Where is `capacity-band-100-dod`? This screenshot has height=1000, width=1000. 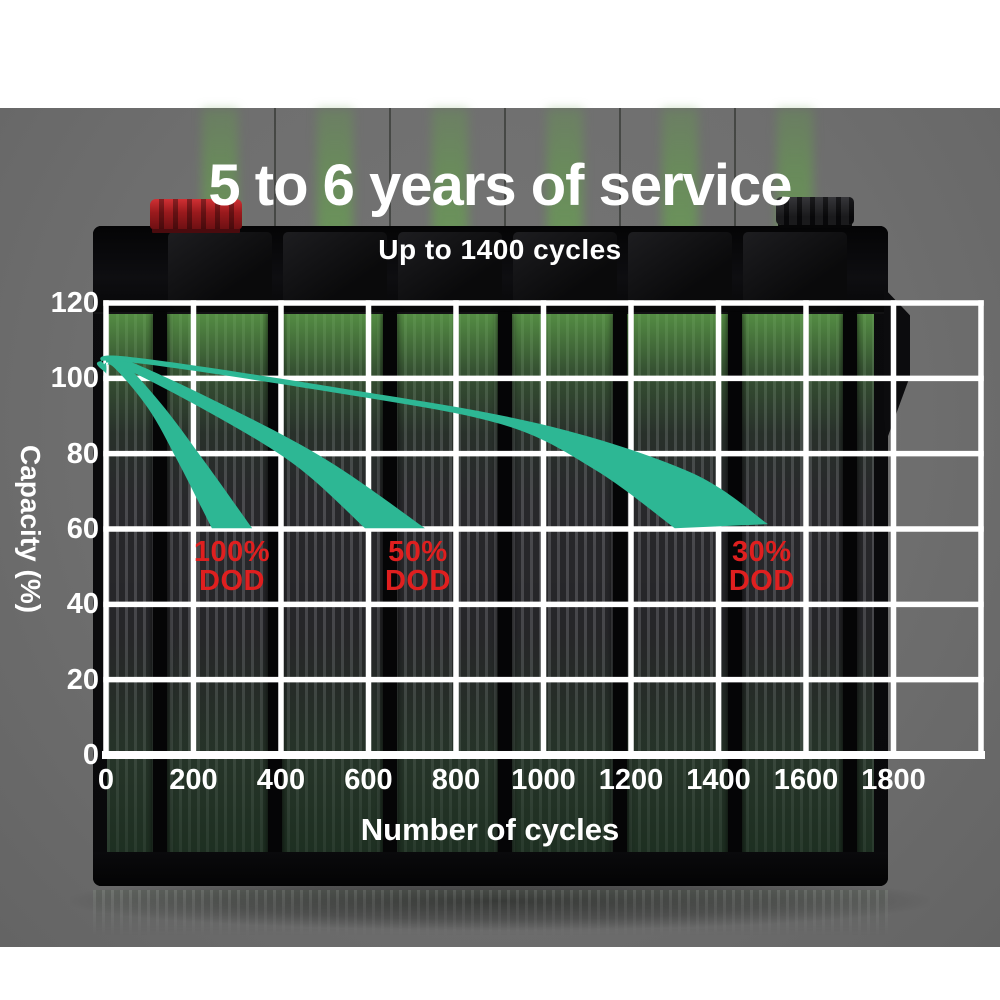
capacity-band-100-dod is located at coordinates (179, 442).